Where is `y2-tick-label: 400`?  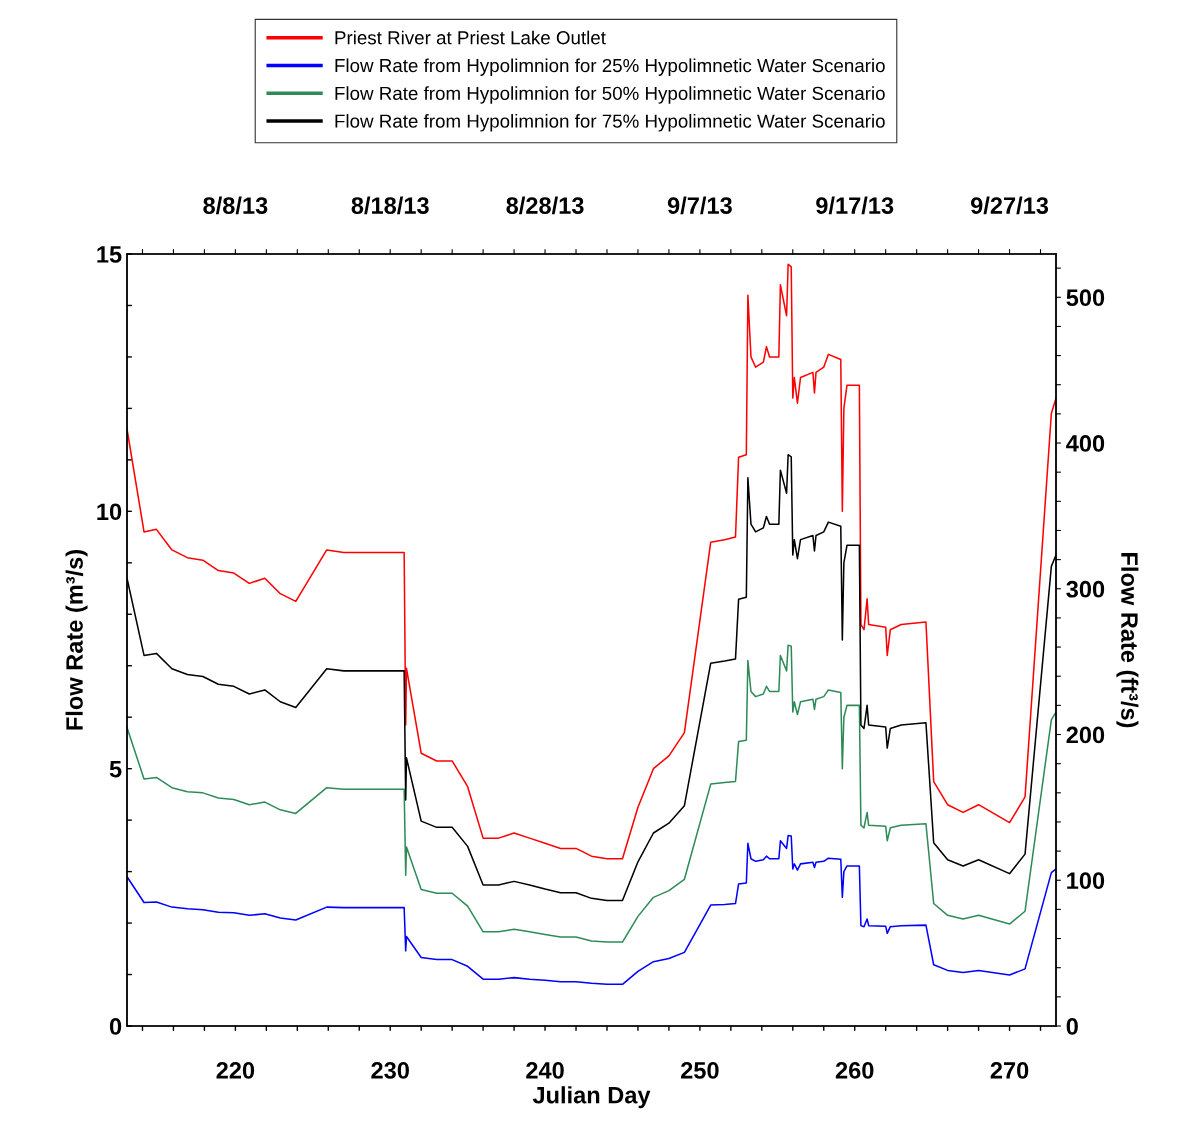 y2-tick-label: 400 is located at coordinates (1085, 443).